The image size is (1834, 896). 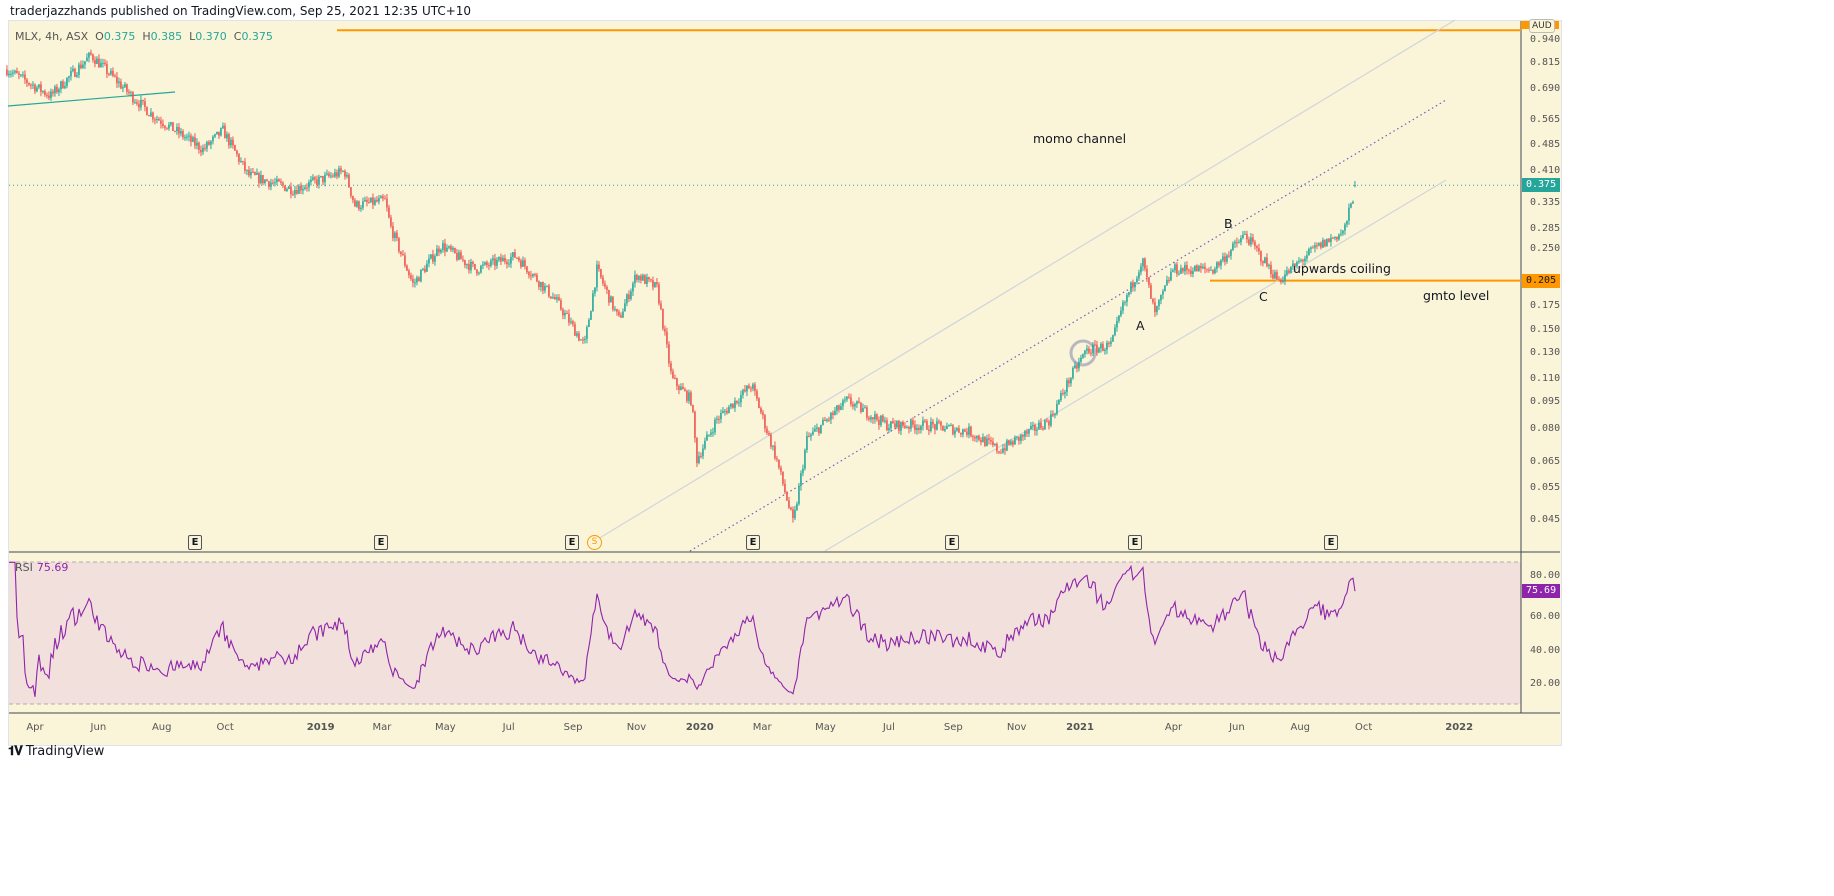 I want to click on symbol-legend: MLX, 4h, ASX O0.375 H0.385 L0.370 C0.375, so click(x=144, y=36).